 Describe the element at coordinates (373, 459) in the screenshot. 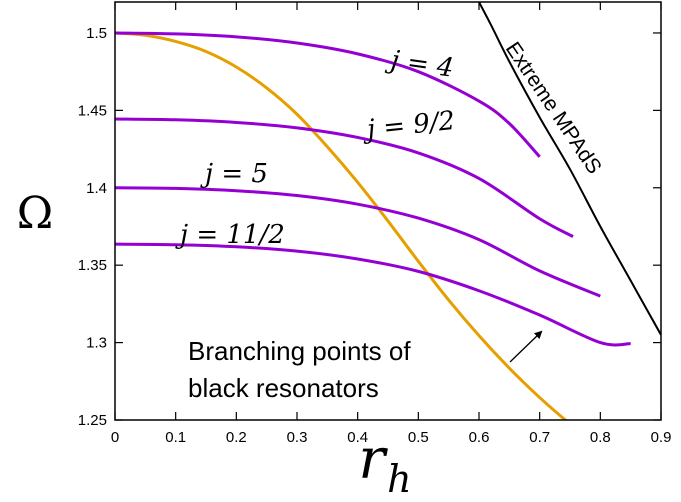

I see `x-axis-label-main: r` at that location.